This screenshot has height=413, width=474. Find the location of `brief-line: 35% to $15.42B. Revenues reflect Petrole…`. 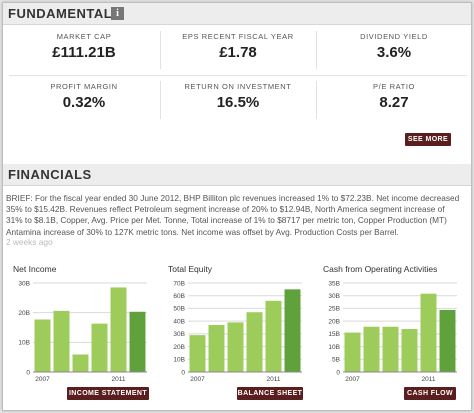

brief-line: 35% to $15.42B. Revenues reflect Petrole… is located at coordinates (225, 209).